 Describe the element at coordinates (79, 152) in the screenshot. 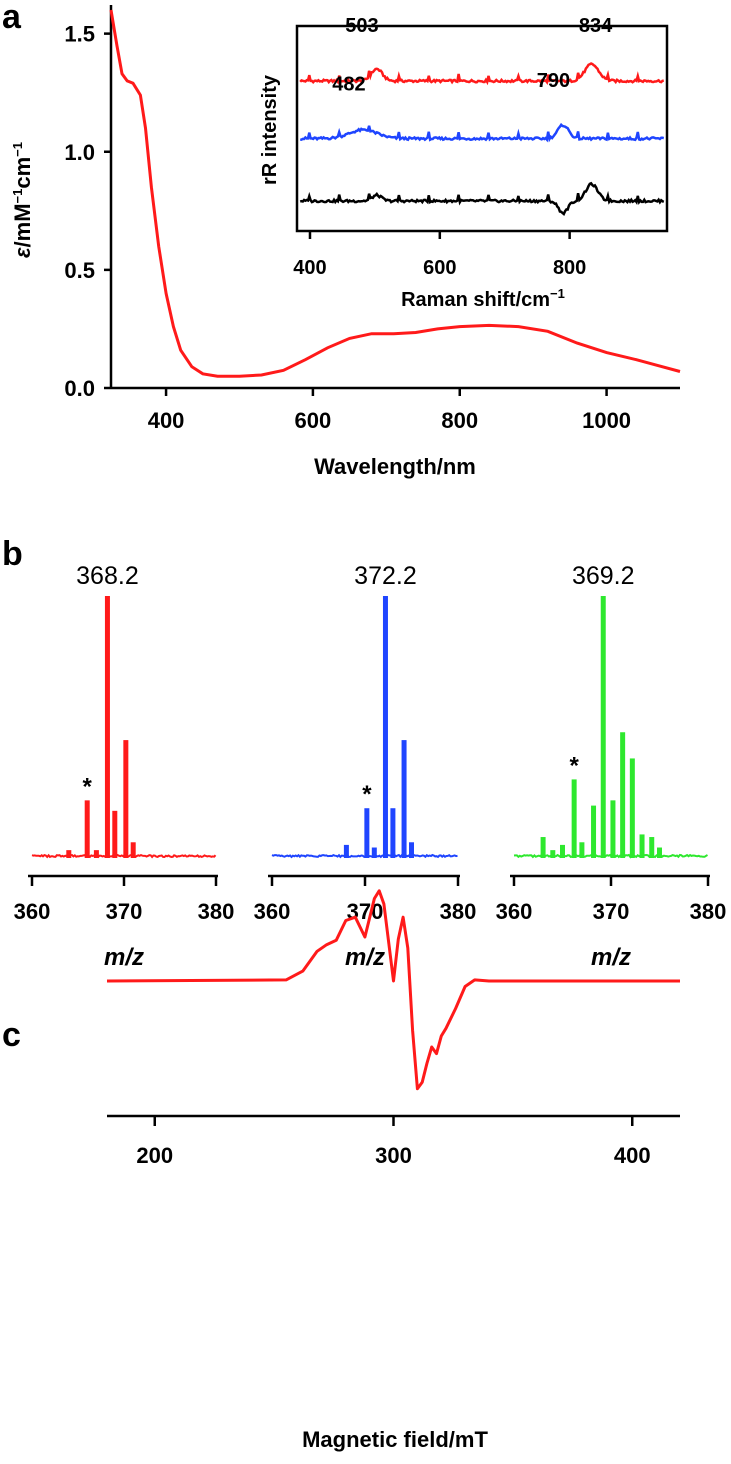

I see `a-y-tick-label: 1.0` at that location.